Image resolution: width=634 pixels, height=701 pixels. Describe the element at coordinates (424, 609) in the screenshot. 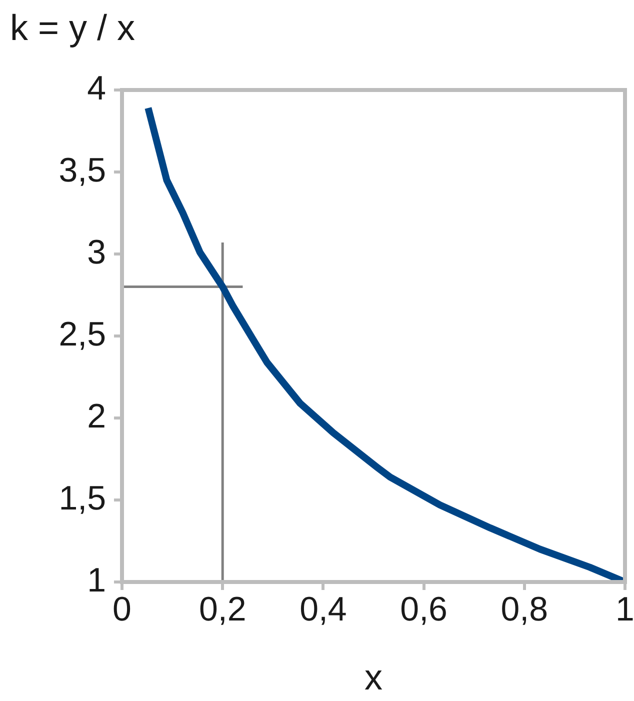

I see `x-tick-label: 0,6` at that location.